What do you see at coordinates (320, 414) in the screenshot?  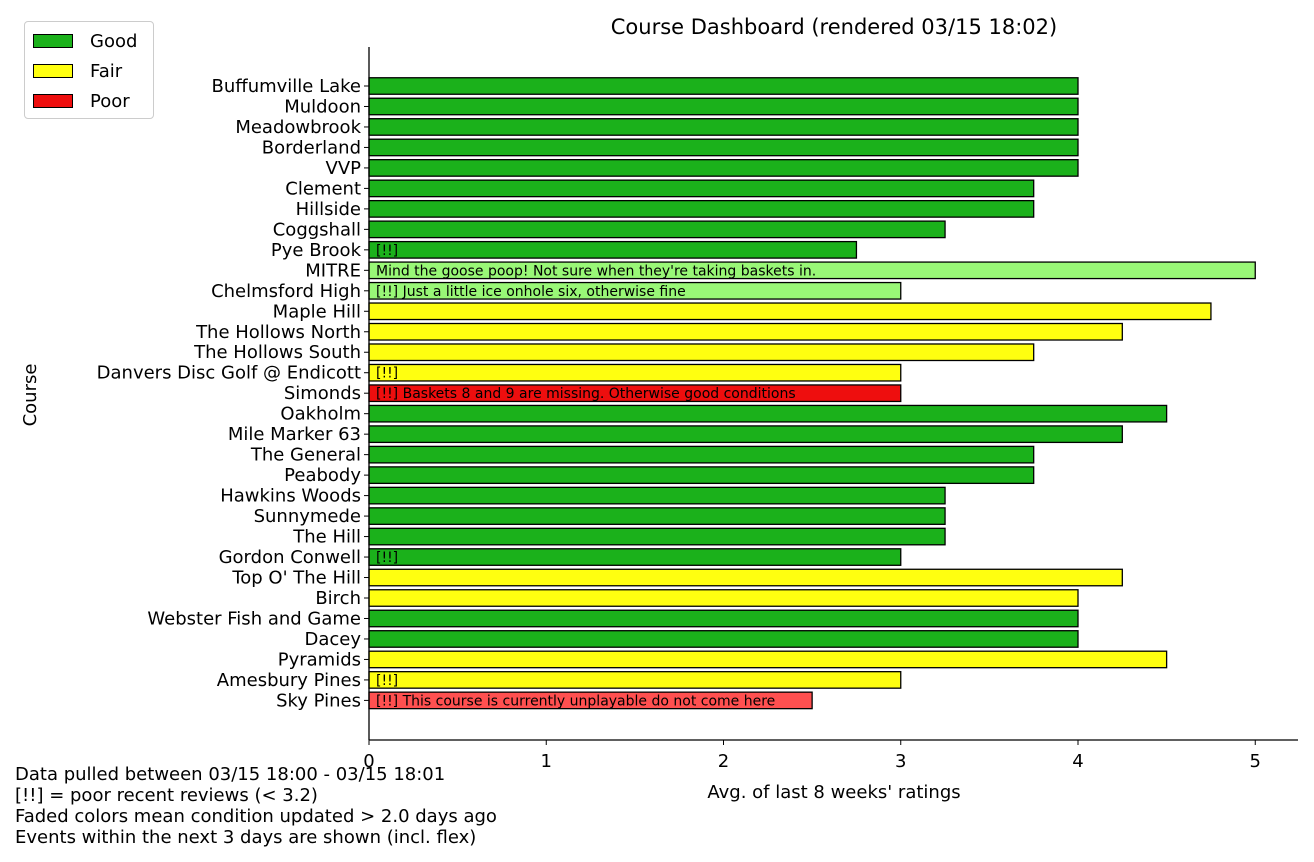 I see `y-tick-label-oakholm: Oakholm` at bounding box center [320, 414].